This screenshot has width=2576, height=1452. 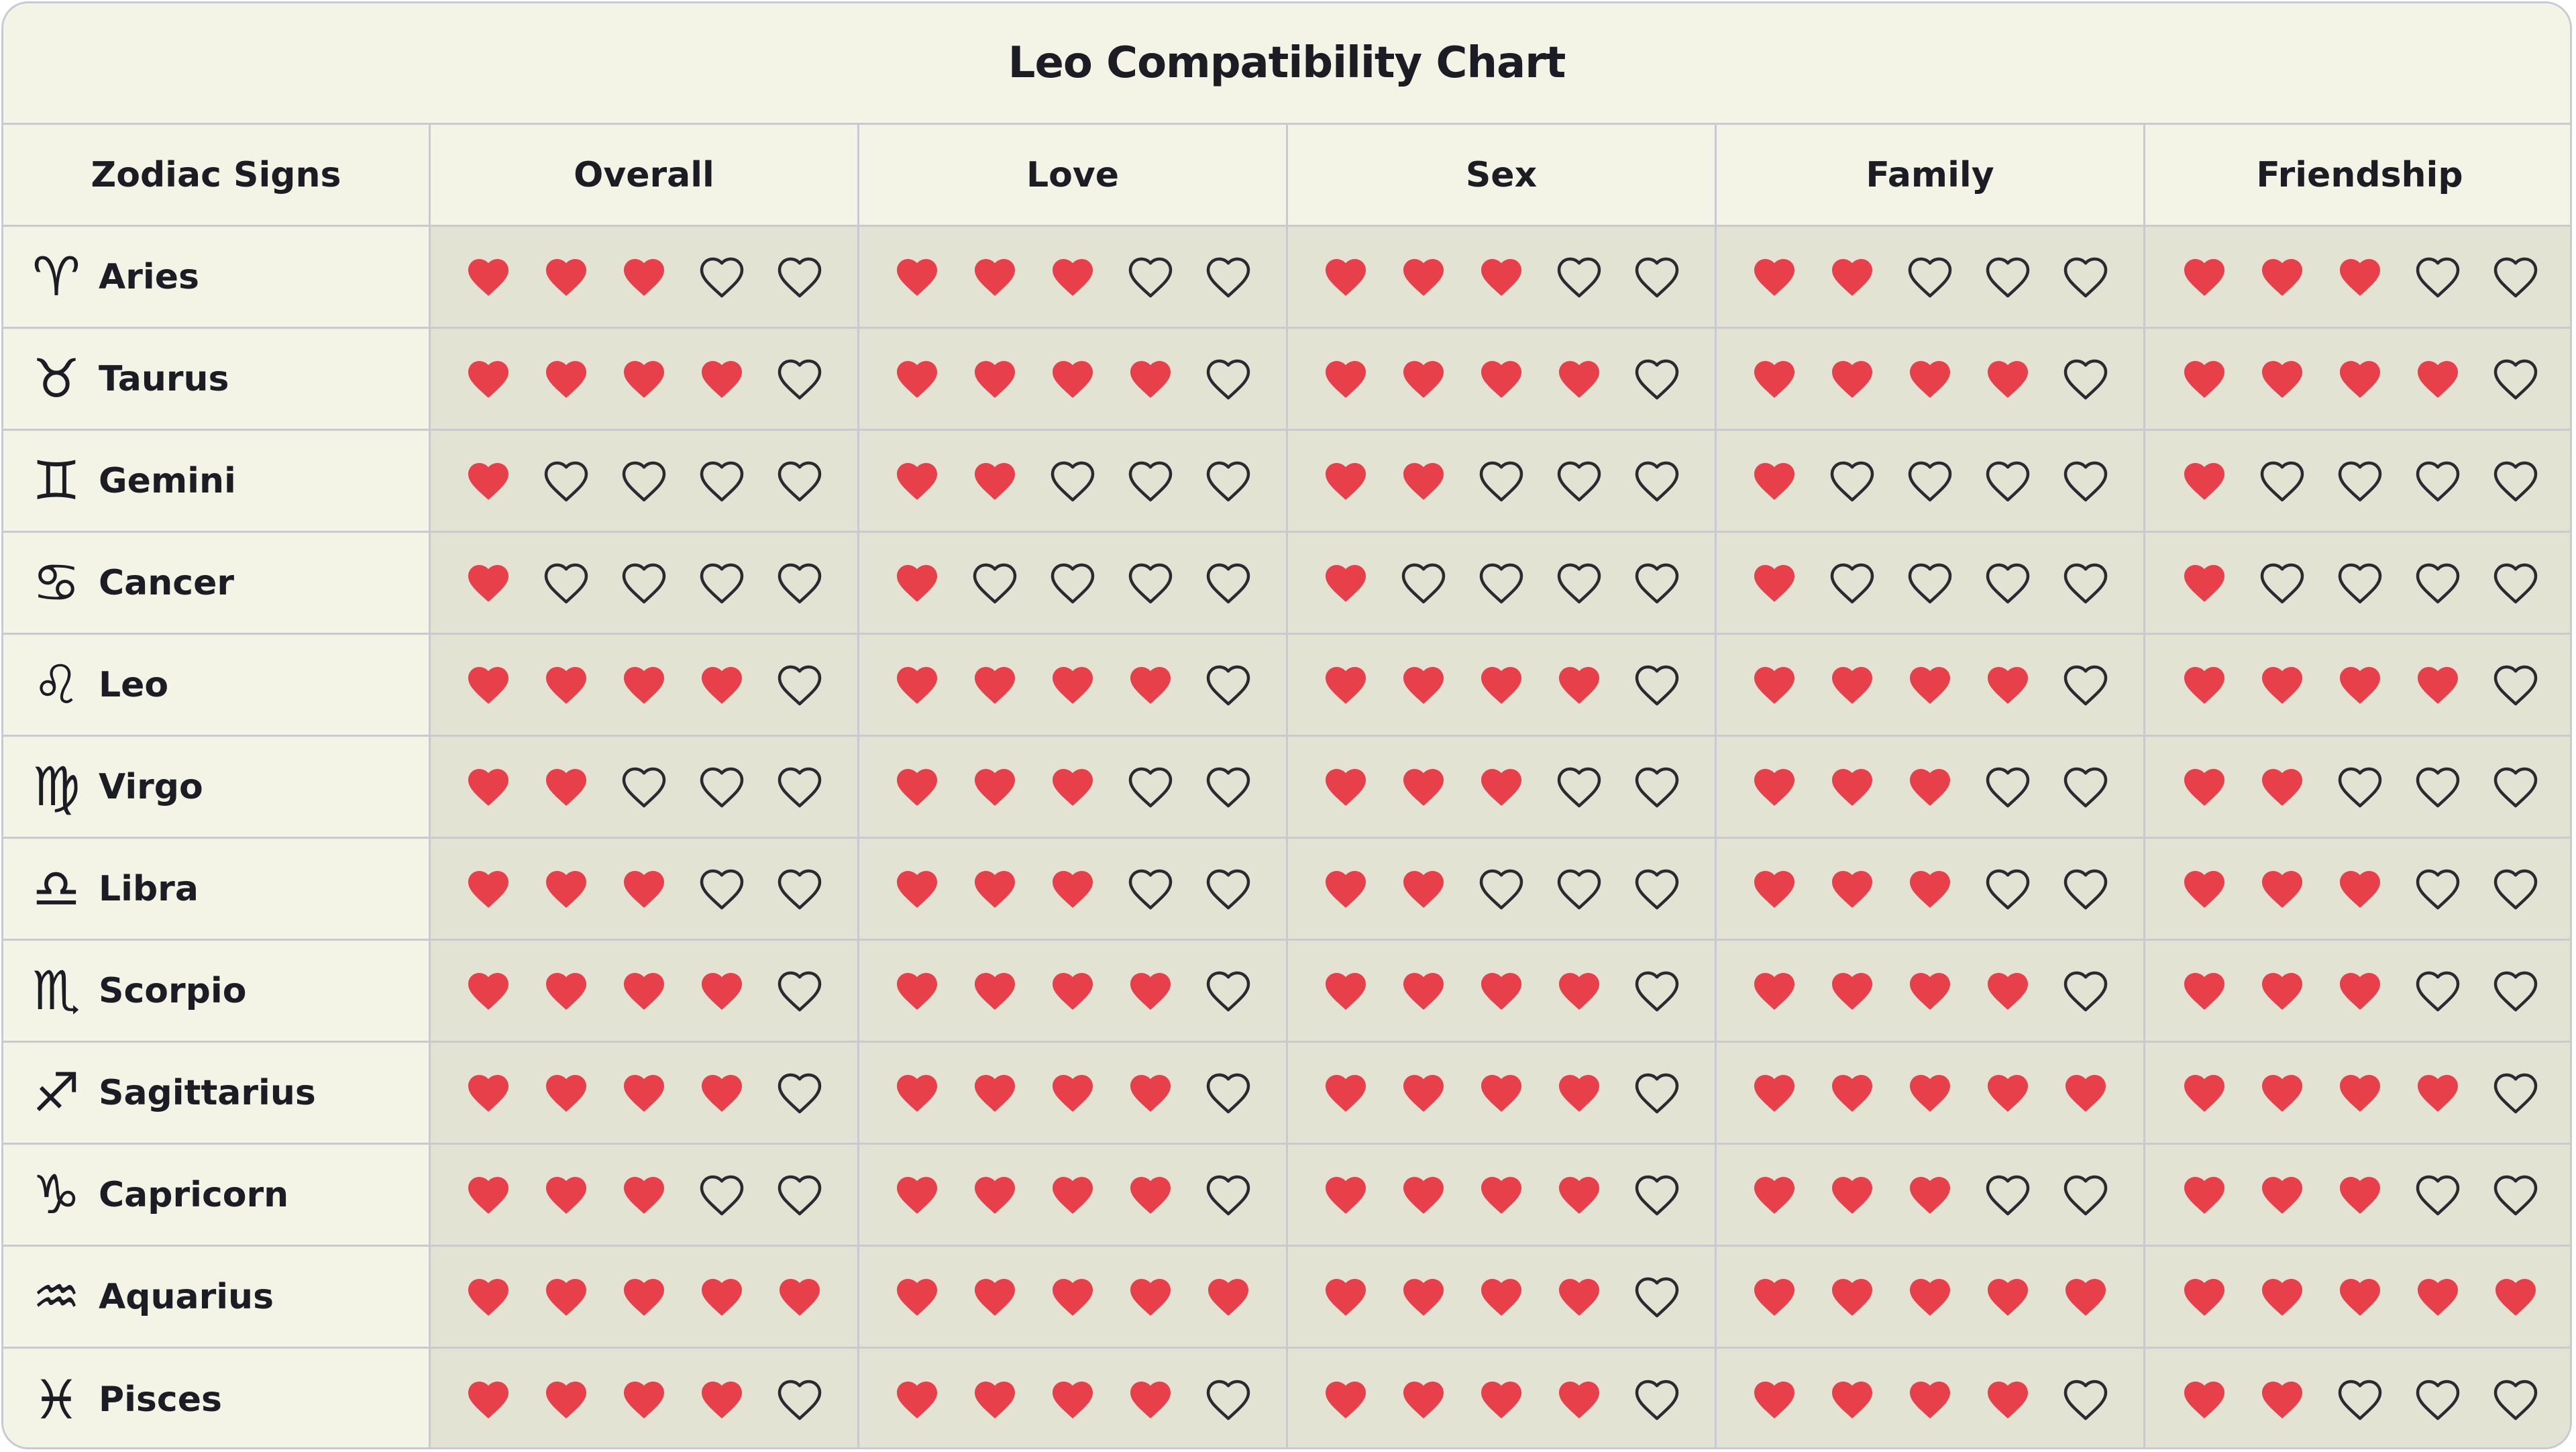 What do you see at coordinates (1286, 1298) in the screenshot?
I see `table-row-aquarius: ♒ Aquarius` at bounding box center [1286, 1298].